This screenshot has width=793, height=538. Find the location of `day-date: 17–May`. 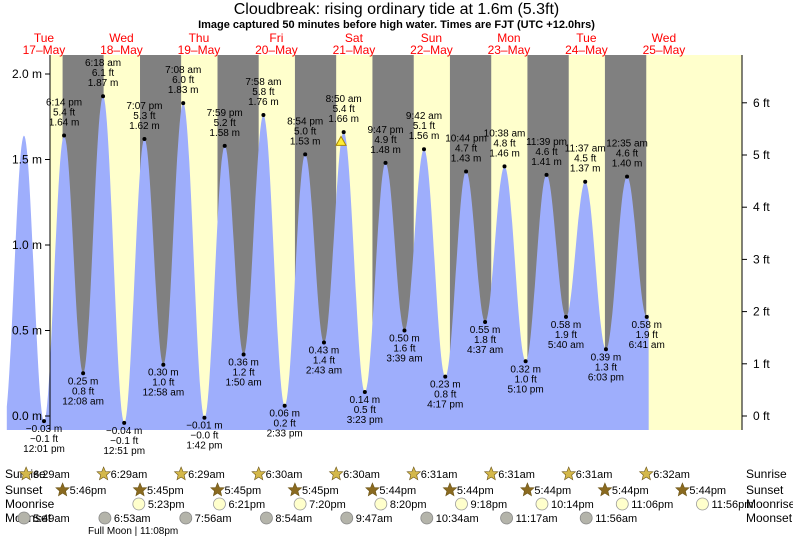

day-date: 17–May is located at coordinates (44, 50).